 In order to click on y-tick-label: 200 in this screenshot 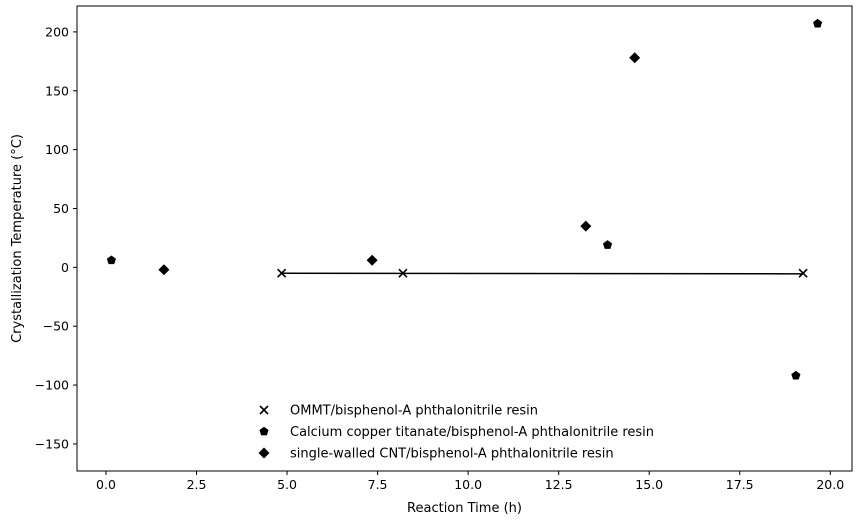, I will do `click(57, 31)`.